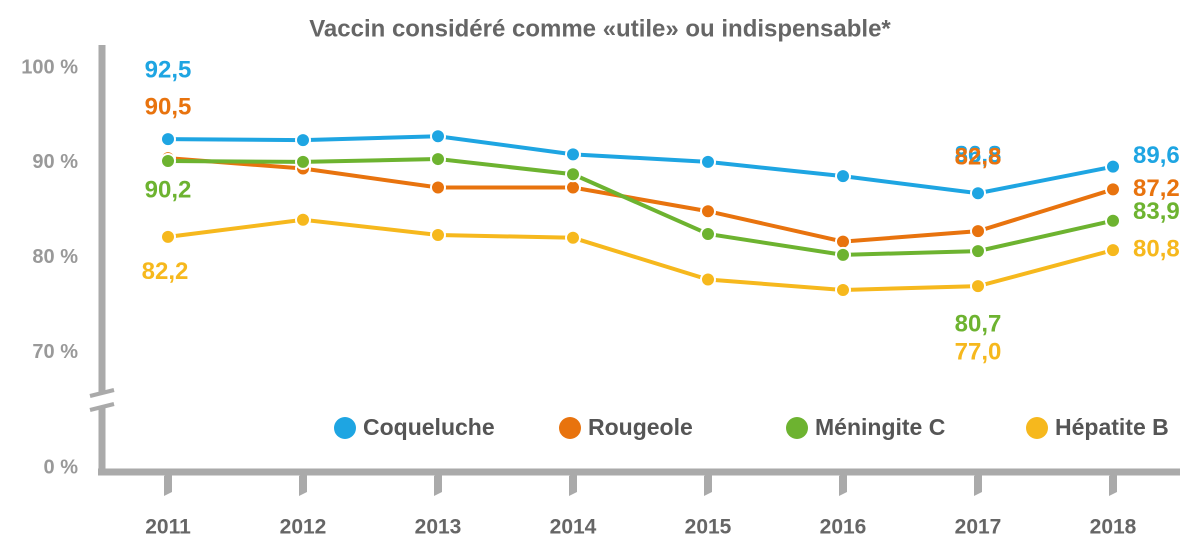  I want to click on value-label: 82,8, so click(978, 156).